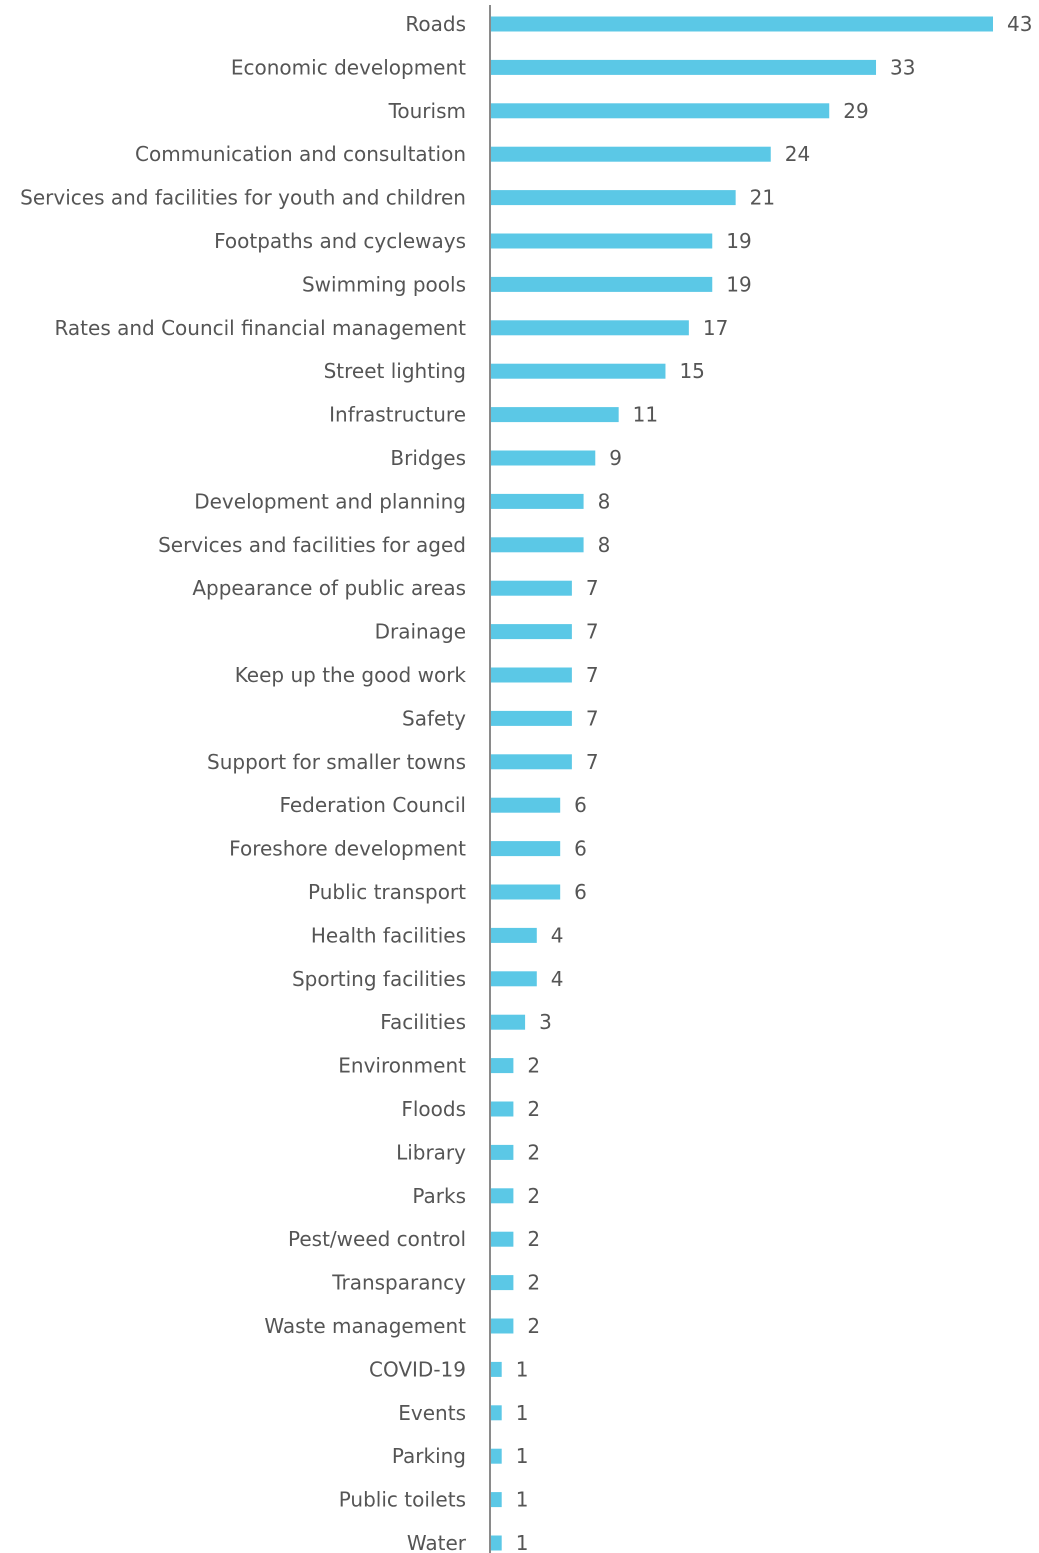  I want to click on category-label: Tourism, so click(427, 111).